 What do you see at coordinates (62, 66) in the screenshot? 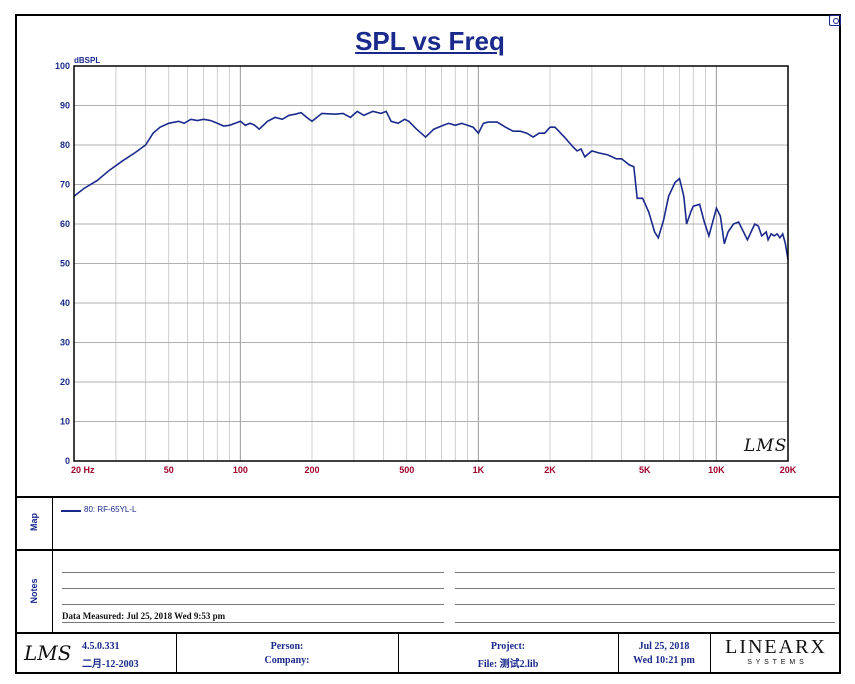
I see `y-tick-label: 100` at bounding box center [62, 66].